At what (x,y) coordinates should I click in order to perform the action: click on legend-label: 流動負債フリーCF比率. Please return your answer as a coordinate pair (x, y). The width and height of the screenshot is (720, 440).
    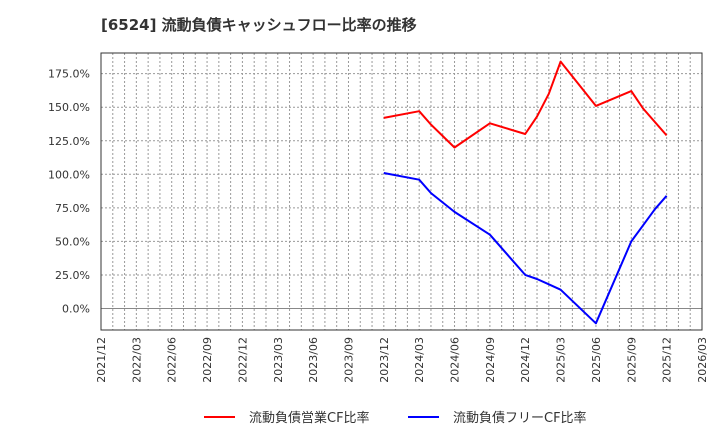
    Looking at the image, I should click on (520, 418).